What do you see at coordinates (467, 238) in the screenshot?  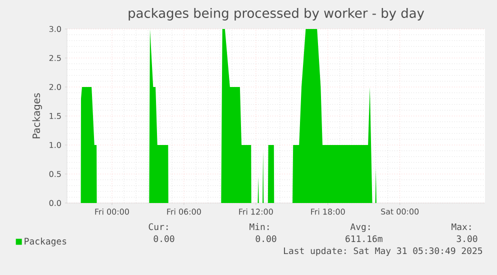 I see `text: 3.00` at bounding box center [467, 238].